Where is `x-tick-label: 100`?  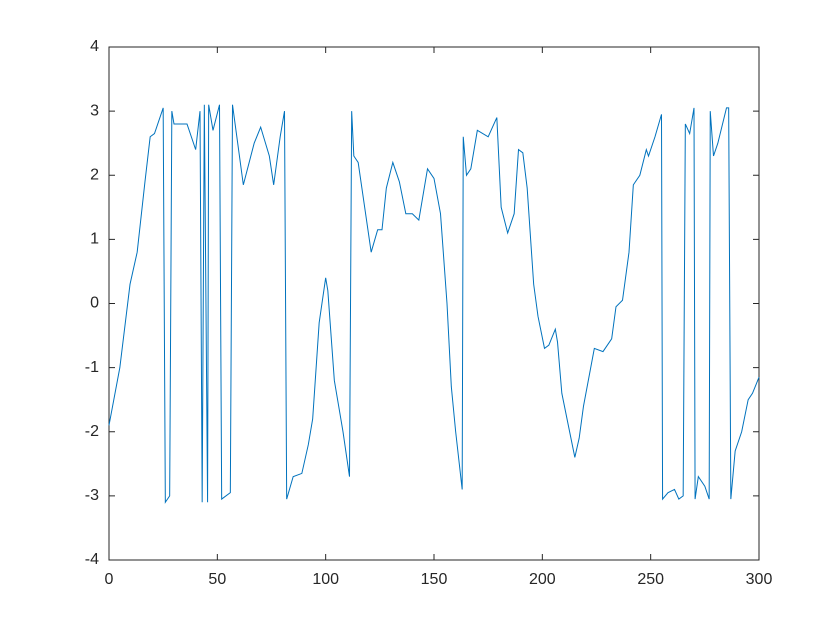 x-tick-label: 100 is located at coordinates (325, 579).